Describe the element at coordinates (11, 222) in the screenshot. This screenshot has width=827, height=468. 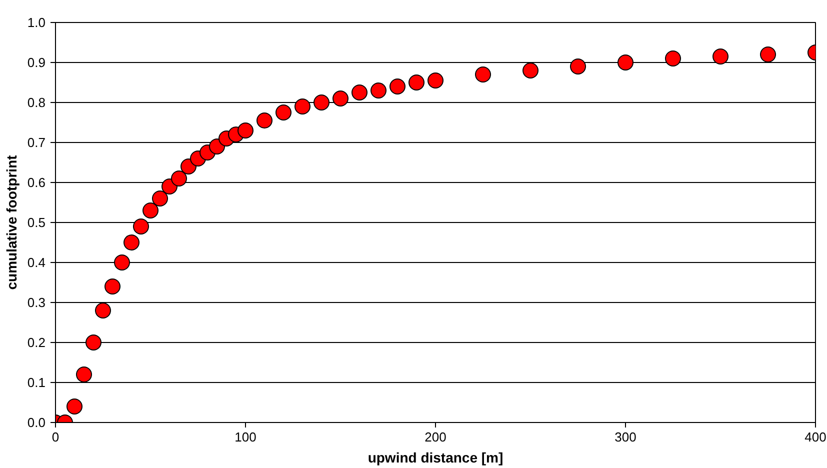
I see `y-axis-title: cumulative footprint` at that location.